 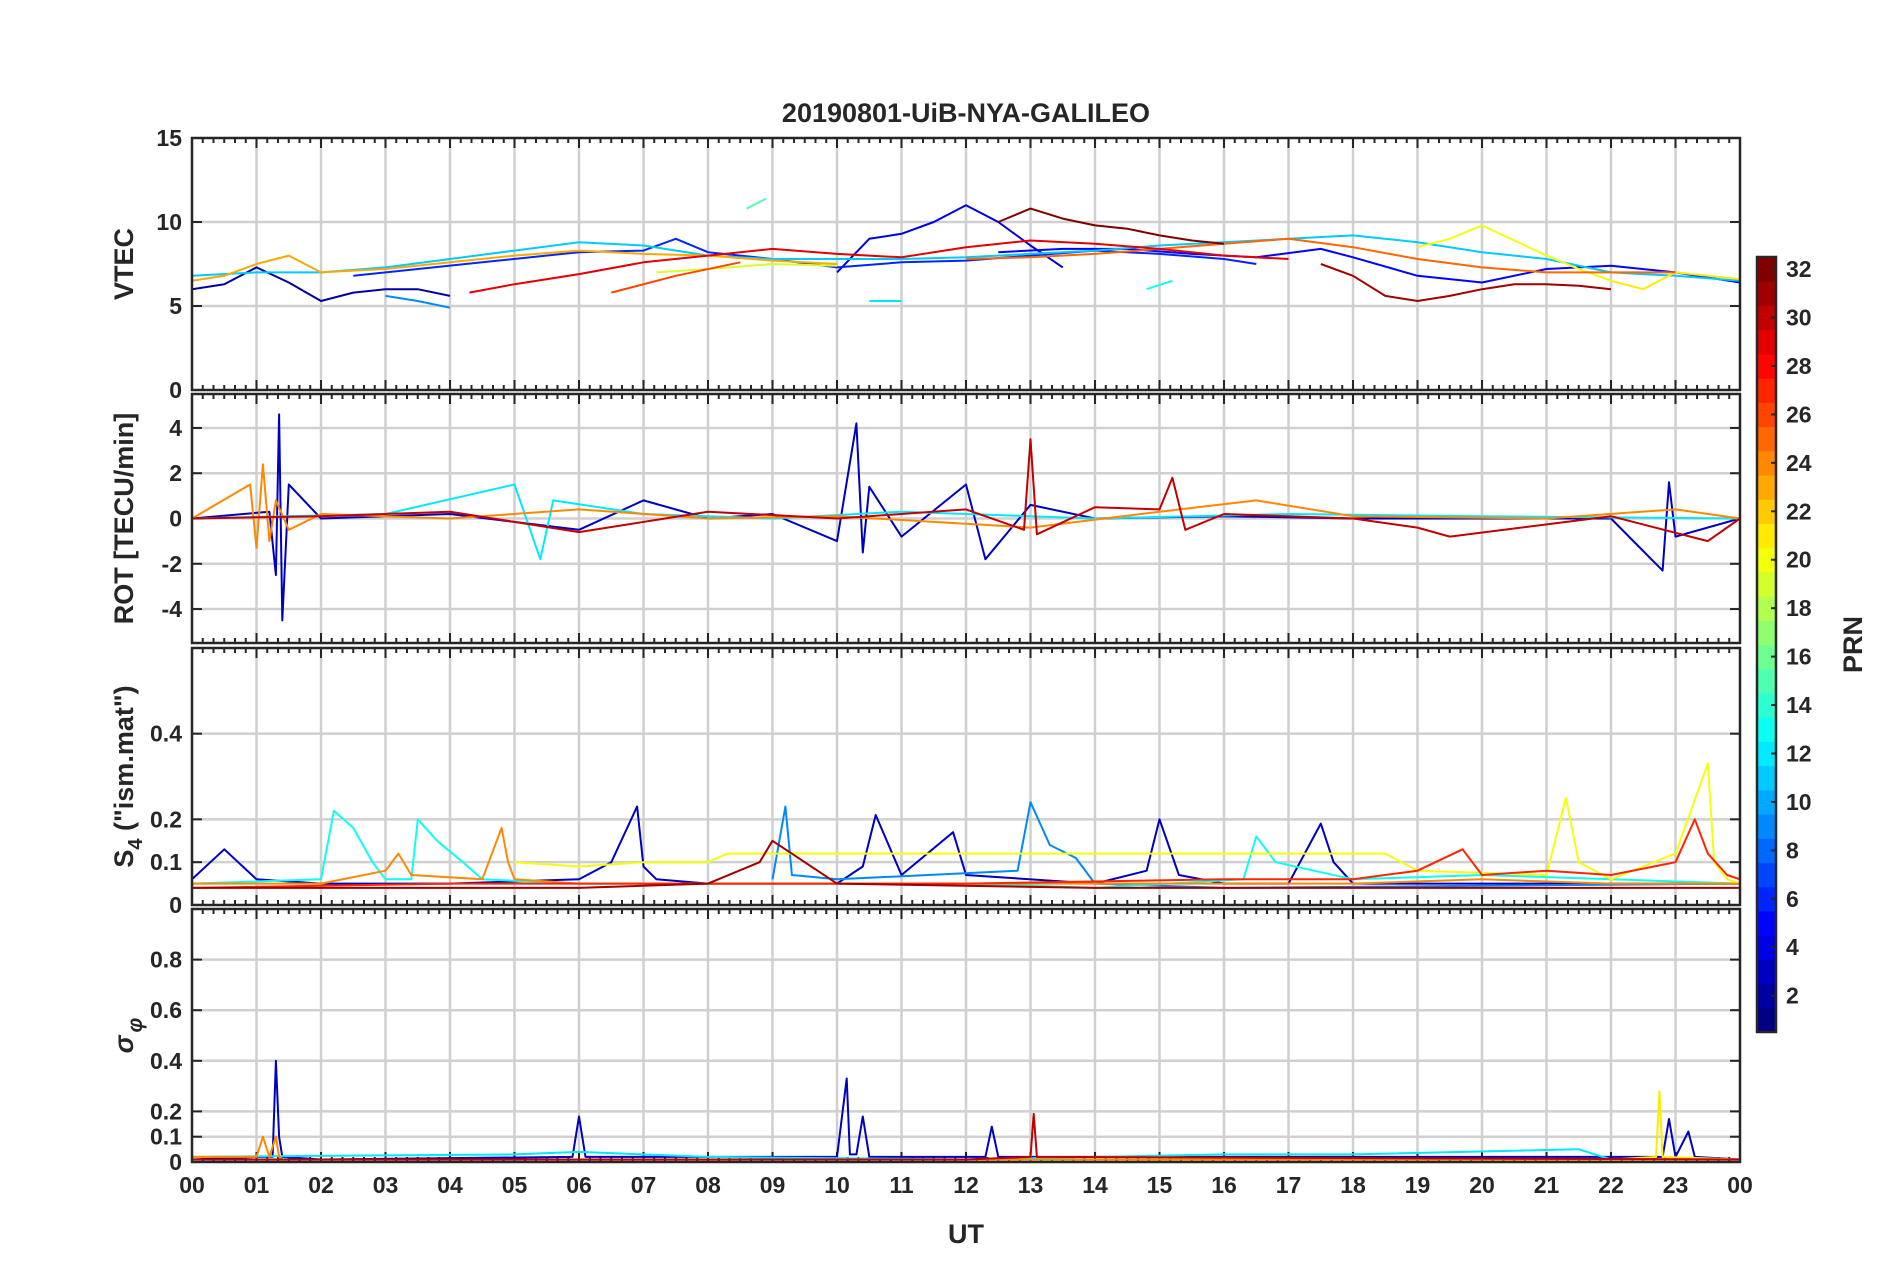 I want to click on x-tick-label: 19, so click(x=1418, y=1185).